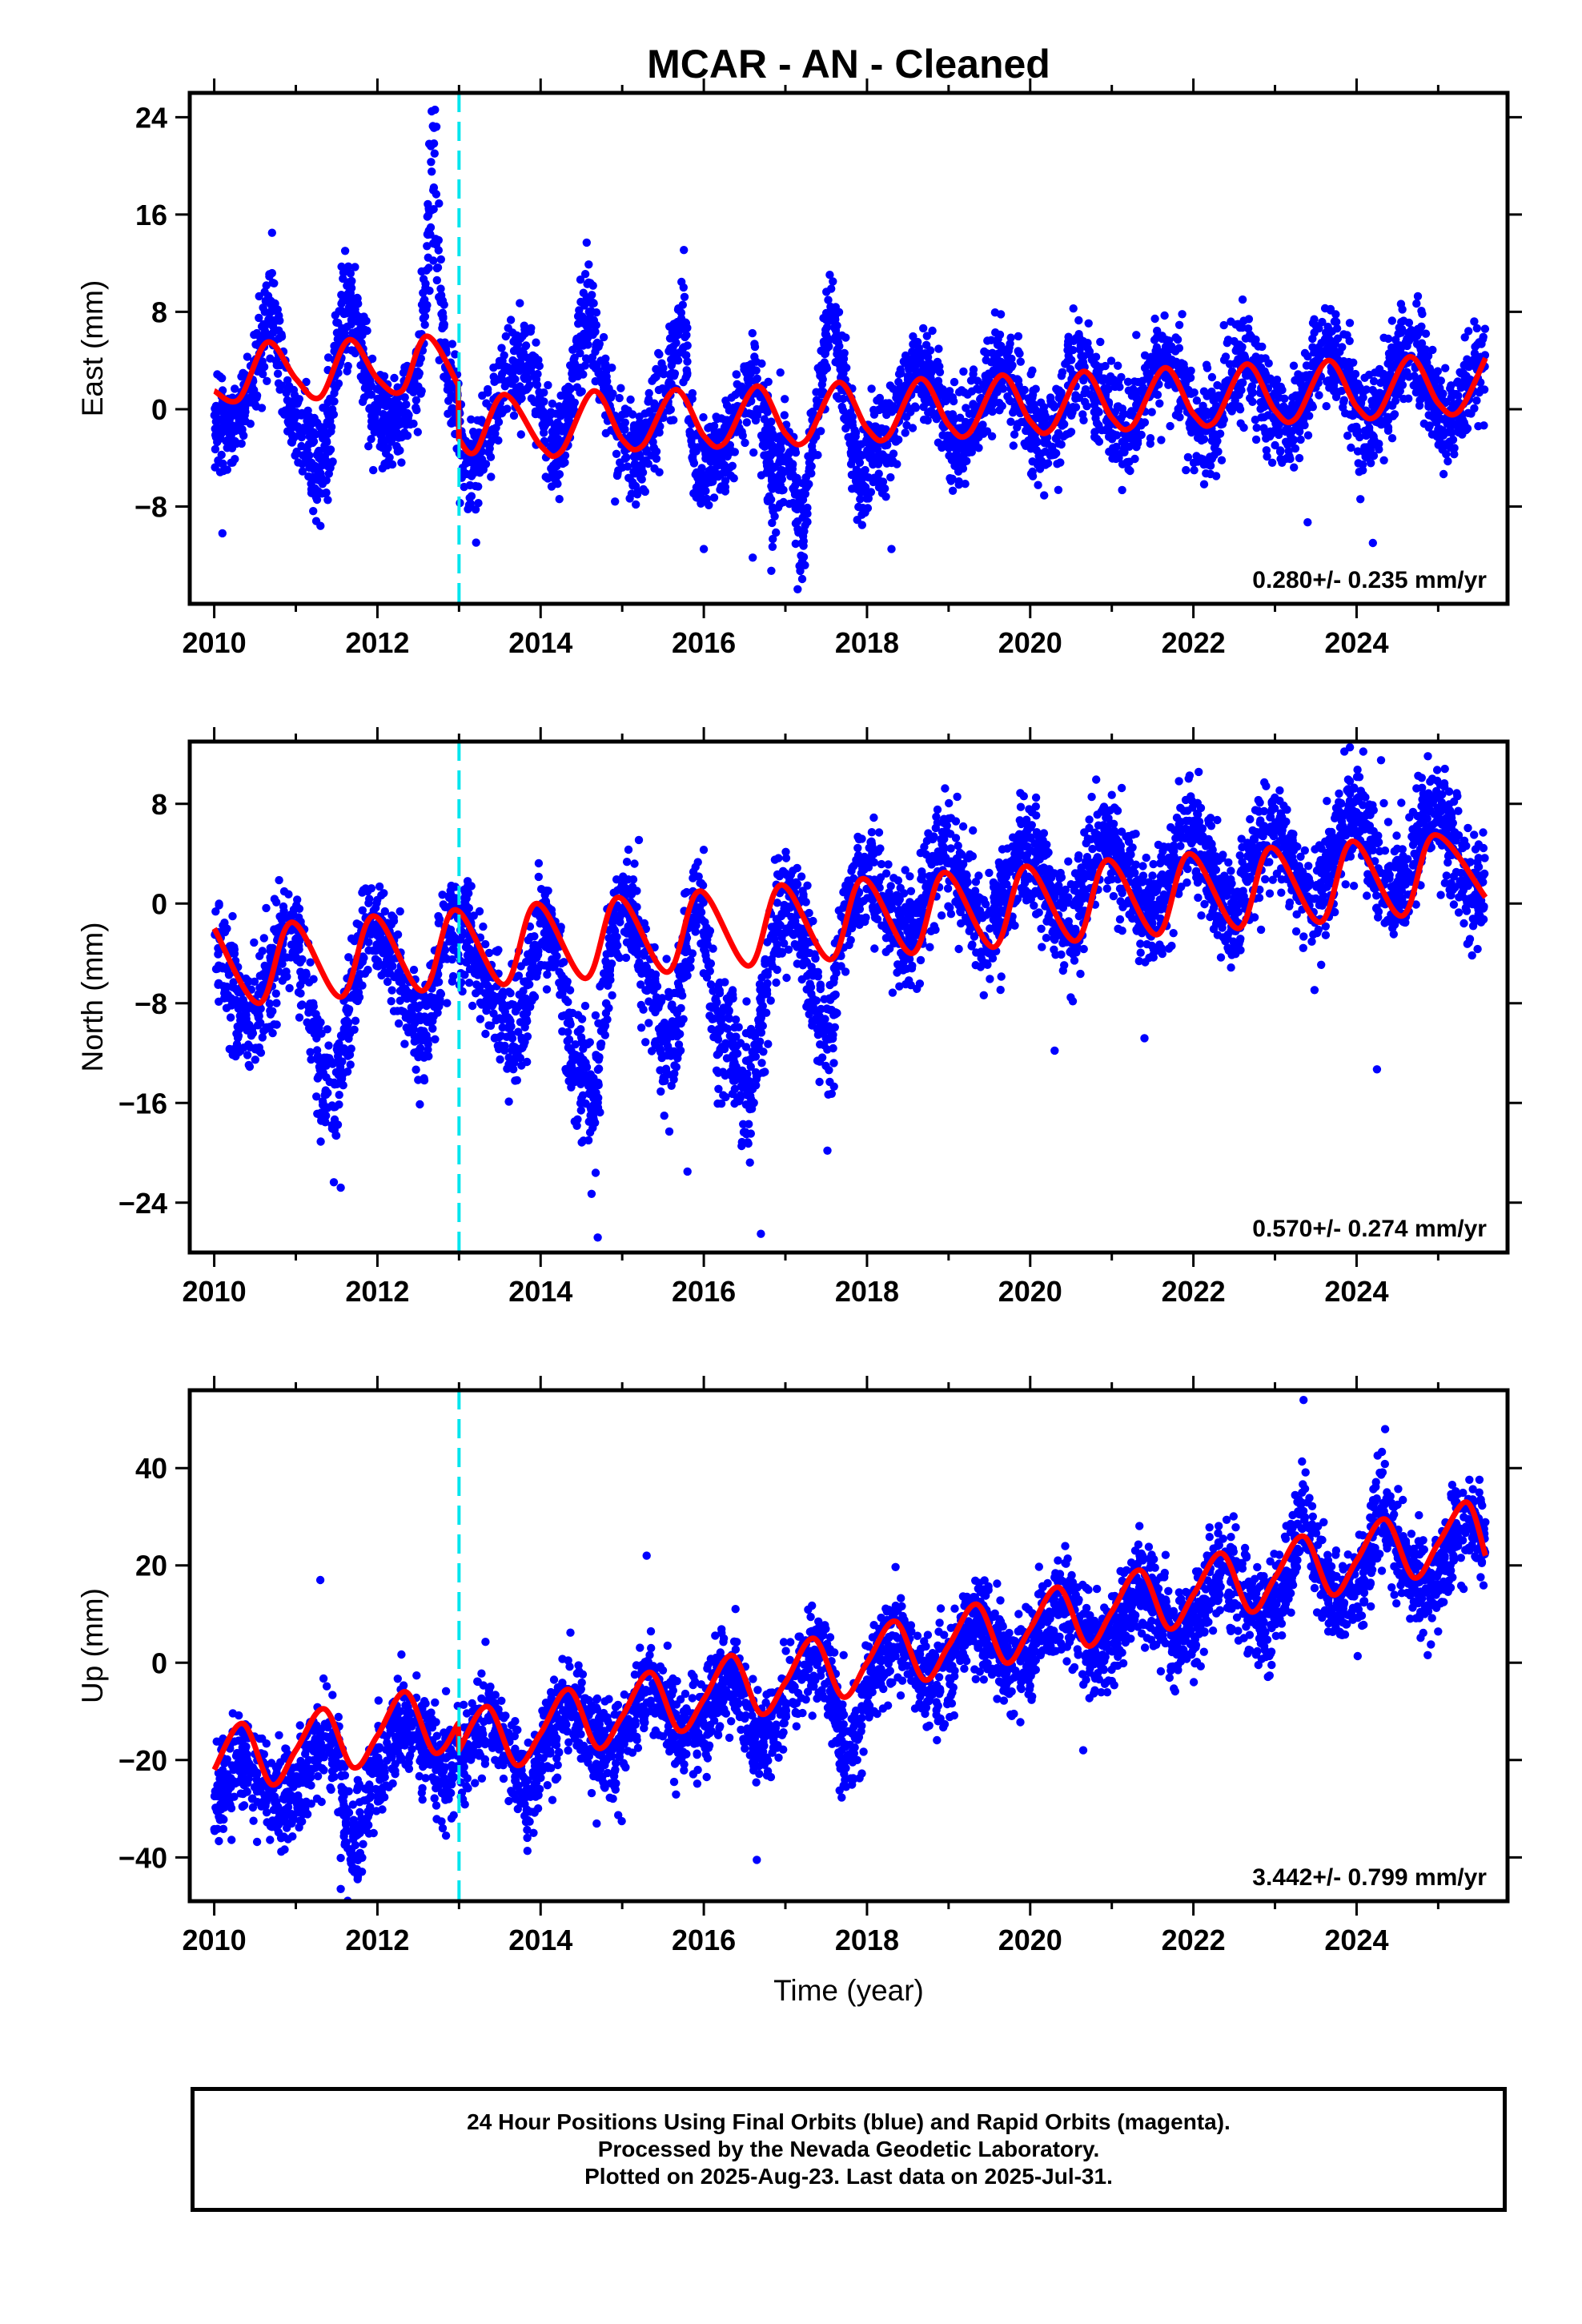  I want to click on east-xtick-label: 2016, so click(704, 642).